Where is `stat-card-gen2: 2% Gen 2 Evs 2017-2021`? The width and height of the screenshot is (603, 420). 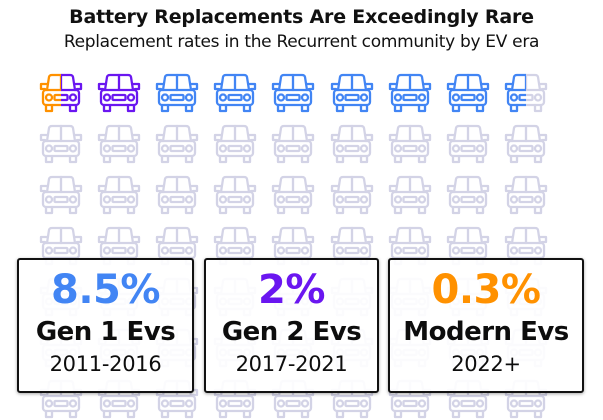
stat-card-gen2: 2% Gen 2 Evs 2017-2021 is located at coordinates (291, 325).